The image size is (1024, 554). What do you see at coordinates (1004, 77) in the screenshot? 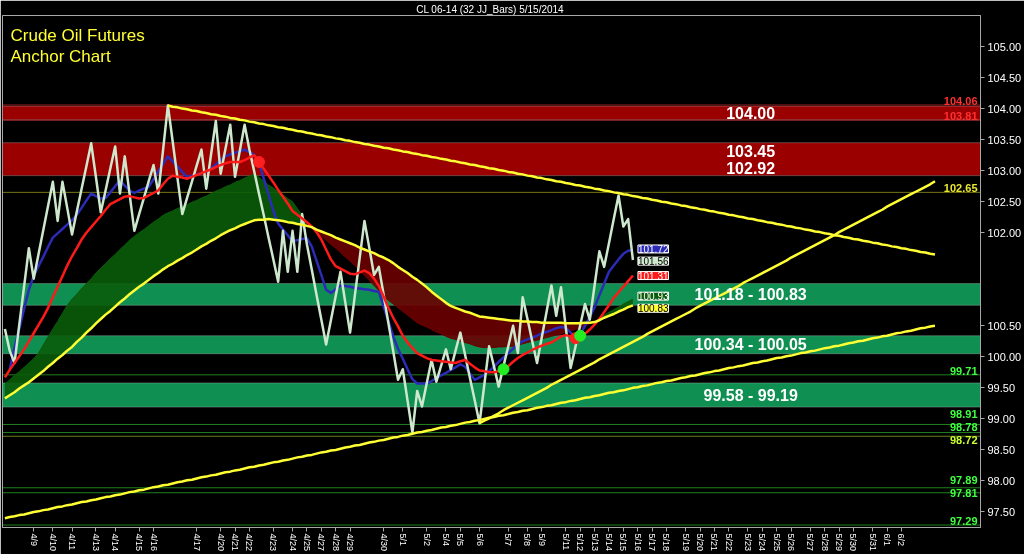
I see `y-tick-label: 104.50` at bounding box center [1004, 77].